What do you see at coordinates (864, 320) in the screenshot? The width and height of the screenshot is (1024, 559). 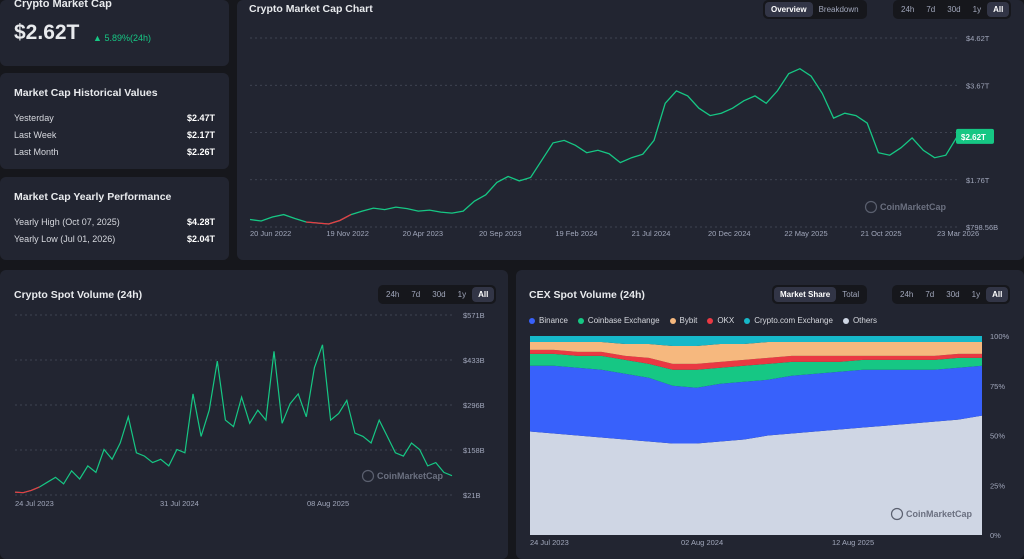 I see `legend-label: Others` at bounding box center [864, 320].